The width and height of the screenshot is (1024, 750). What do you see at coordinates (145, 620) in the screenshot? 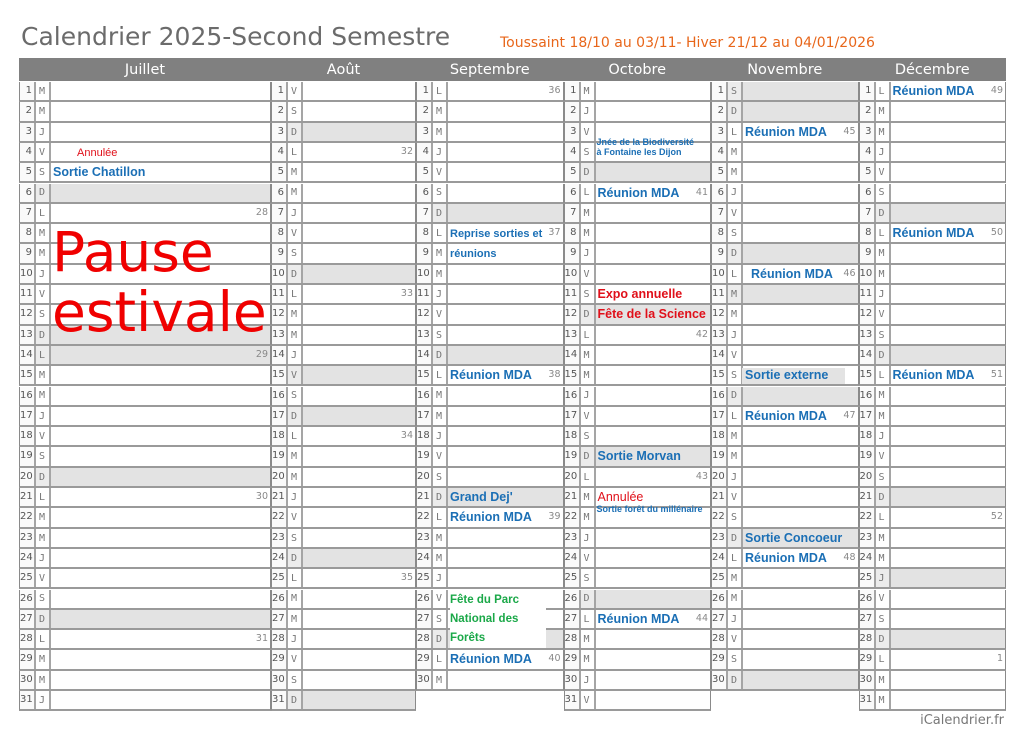
I see `day-row: 27` at bounding box center [145, 620].